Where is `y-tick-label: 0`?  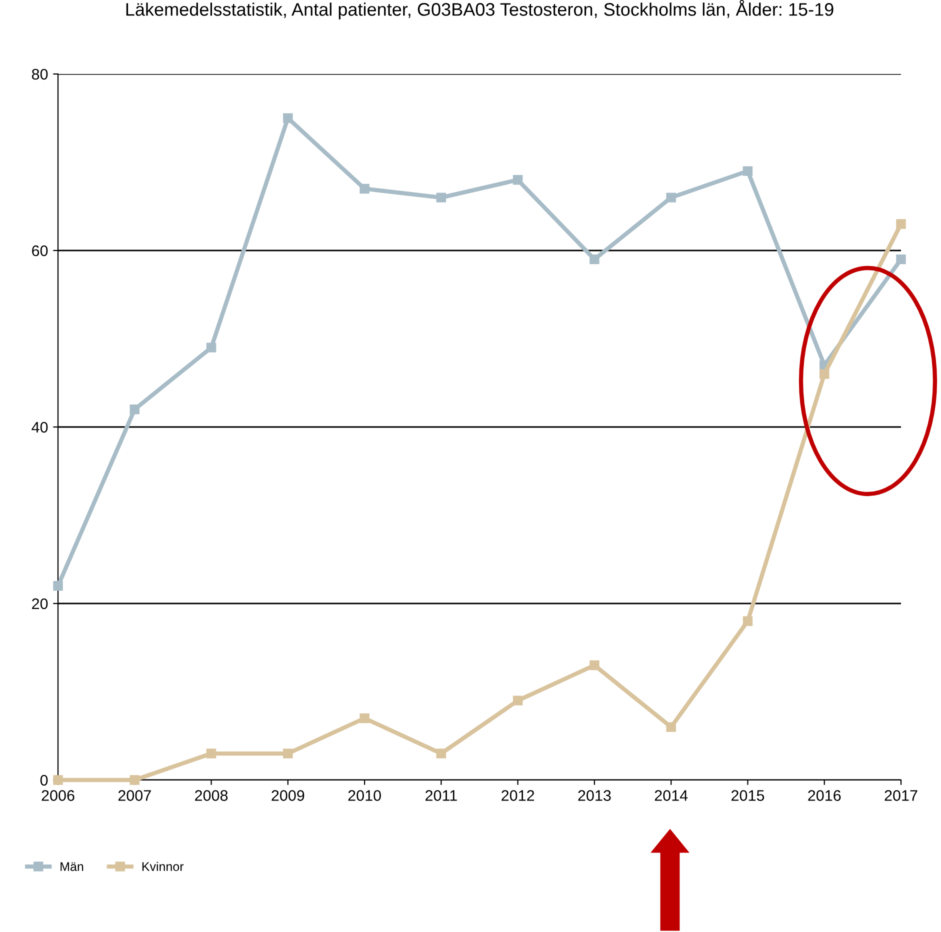 y-tick-label: 0 is located at coordinates (44, 780).